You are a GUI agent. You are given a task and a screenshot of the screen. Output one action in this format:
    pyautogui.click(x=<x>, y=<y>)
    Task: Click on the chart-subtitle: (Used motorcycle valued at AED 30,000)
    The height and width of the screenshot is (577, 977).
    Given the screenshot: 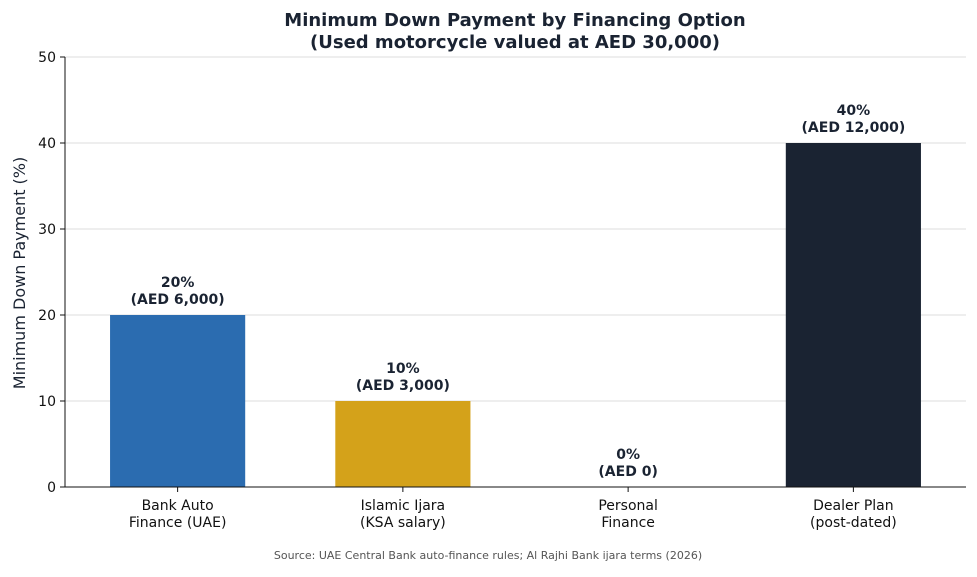 What is the action you would take?
    pyautogui.click(x=515, y=42)
    